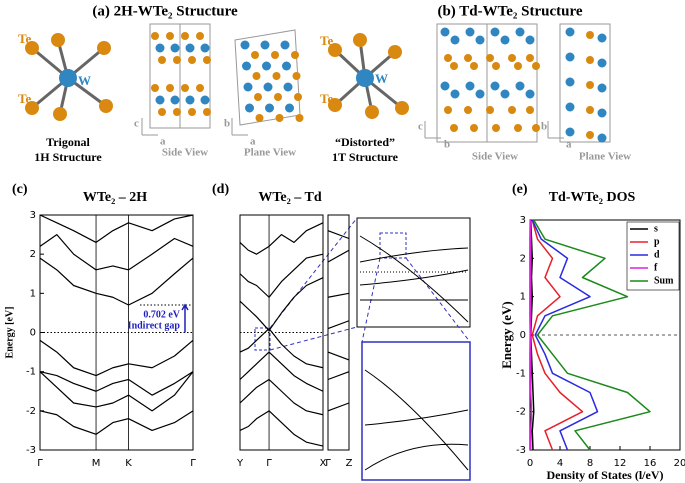 This screenshot has width=685, height=483. Describe the element at coordinates (495, 157) in the screenshot. I see `view-label: Side View` at that location.